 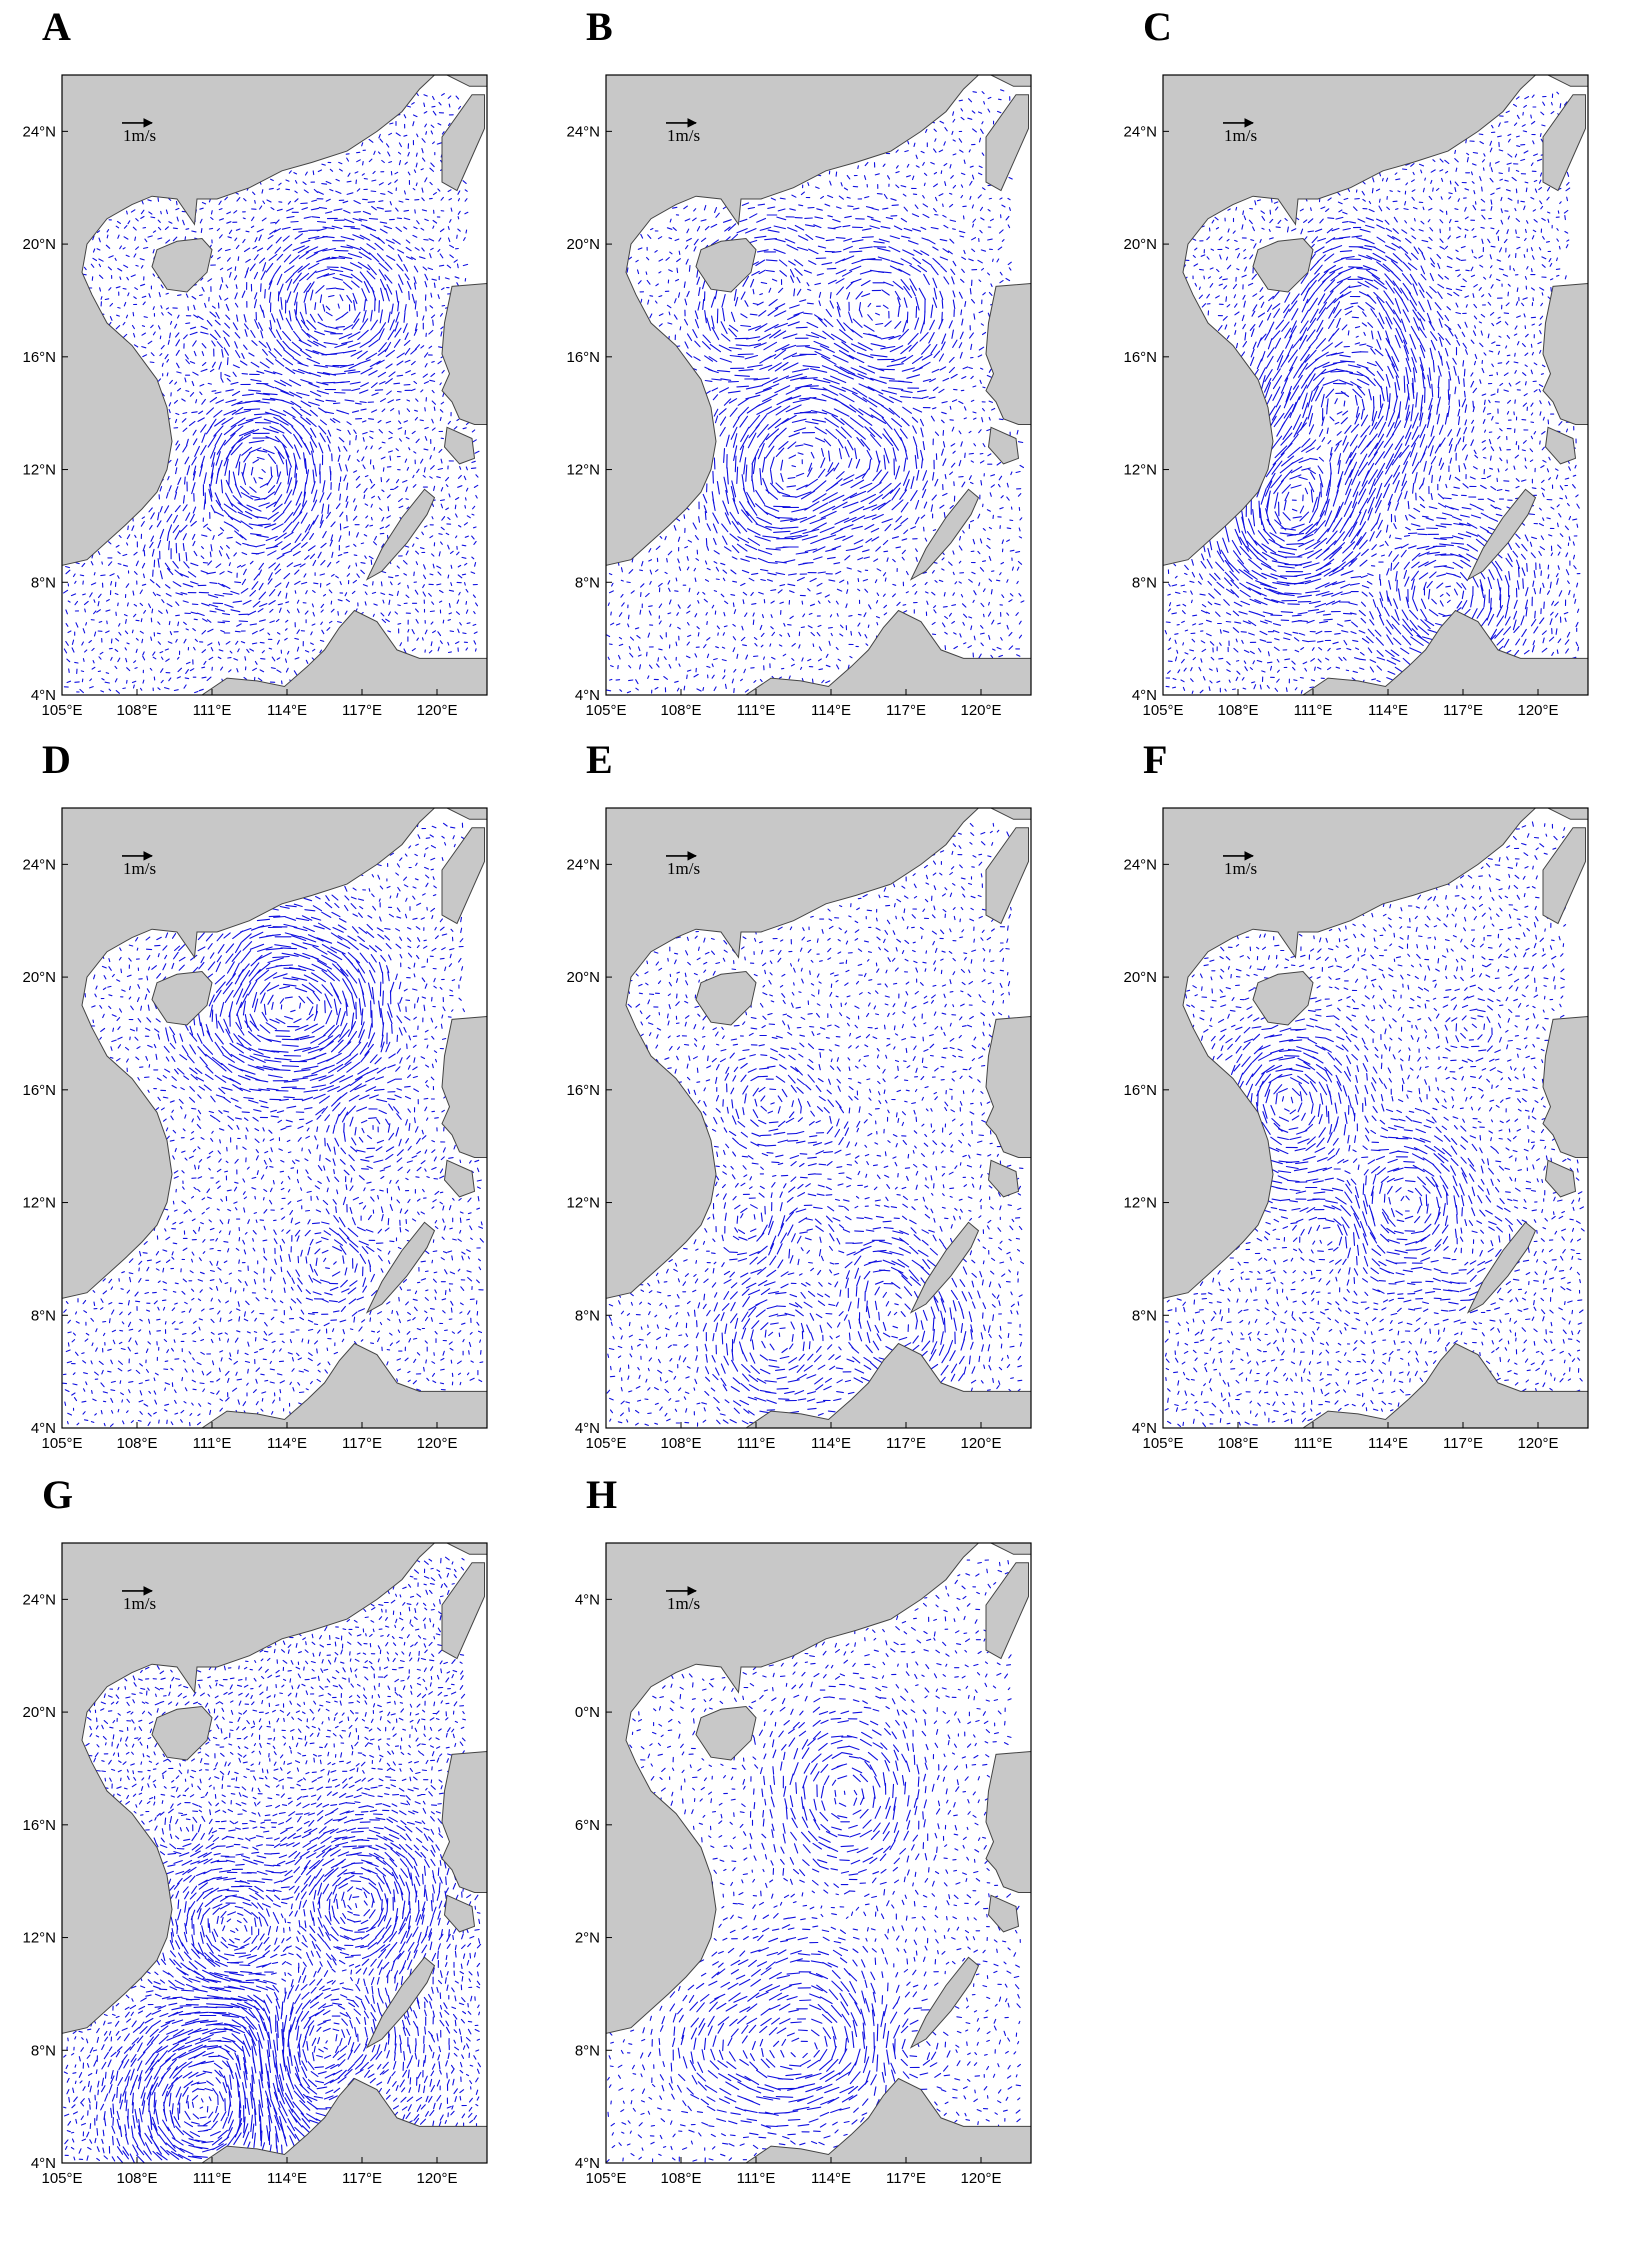 What do you see at coordinates (56, 26) in the screenshot?
I see `panel-letter: A` at bounding box center [56, 26].